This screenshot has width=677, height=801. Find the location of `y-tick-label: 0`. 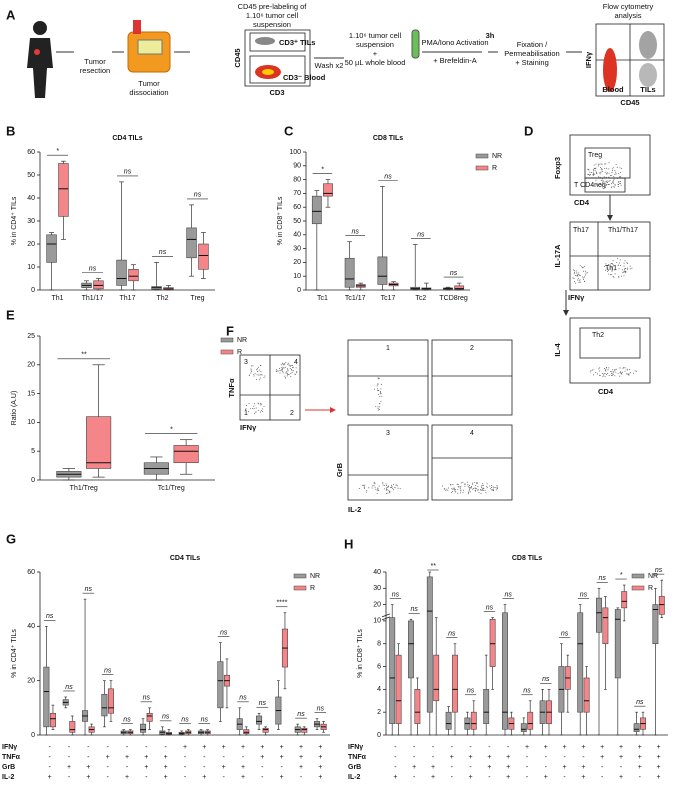

y-tick-label: 0 is located at coordinates (33, 735).